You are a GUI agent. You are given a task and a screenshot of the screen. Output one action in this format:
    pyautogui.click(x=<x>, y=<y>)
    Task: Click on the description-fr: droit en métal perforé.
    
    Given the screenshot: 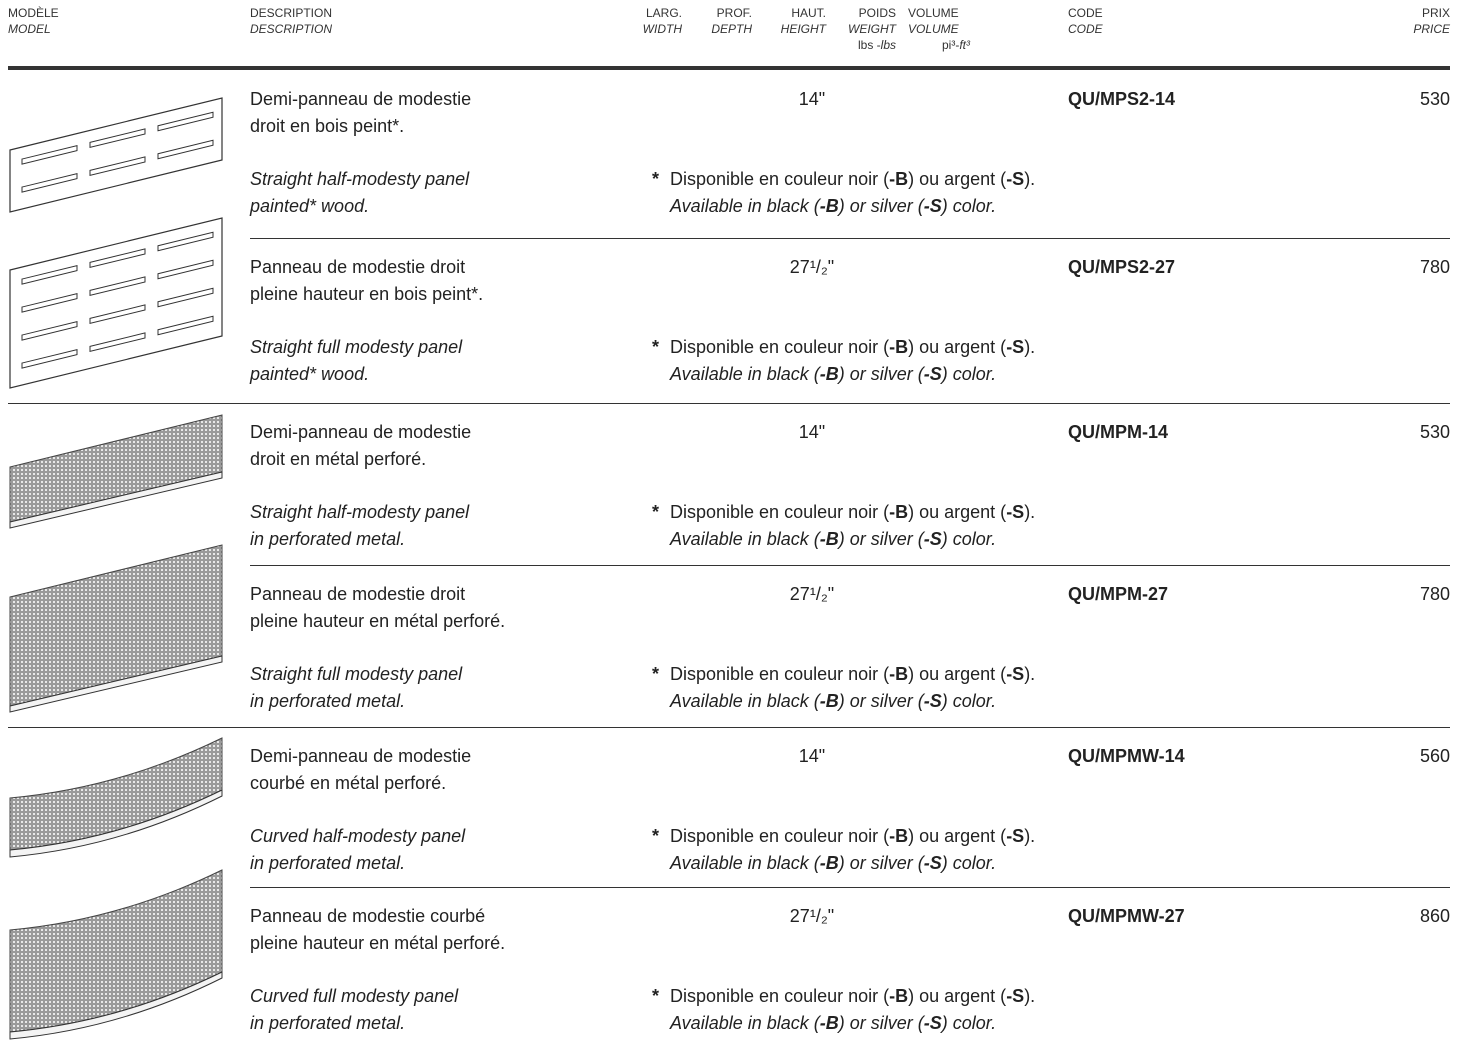 What is the action you would take?
    pyautogui.click(x=338, y=459)
    